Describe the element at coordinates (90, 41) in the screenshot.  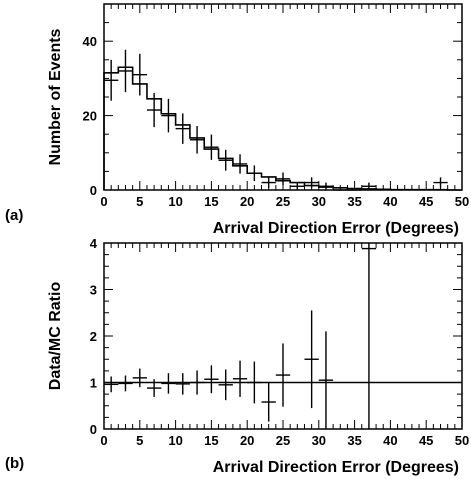
I see `panel-a-y-tick-label: 40` at that location.